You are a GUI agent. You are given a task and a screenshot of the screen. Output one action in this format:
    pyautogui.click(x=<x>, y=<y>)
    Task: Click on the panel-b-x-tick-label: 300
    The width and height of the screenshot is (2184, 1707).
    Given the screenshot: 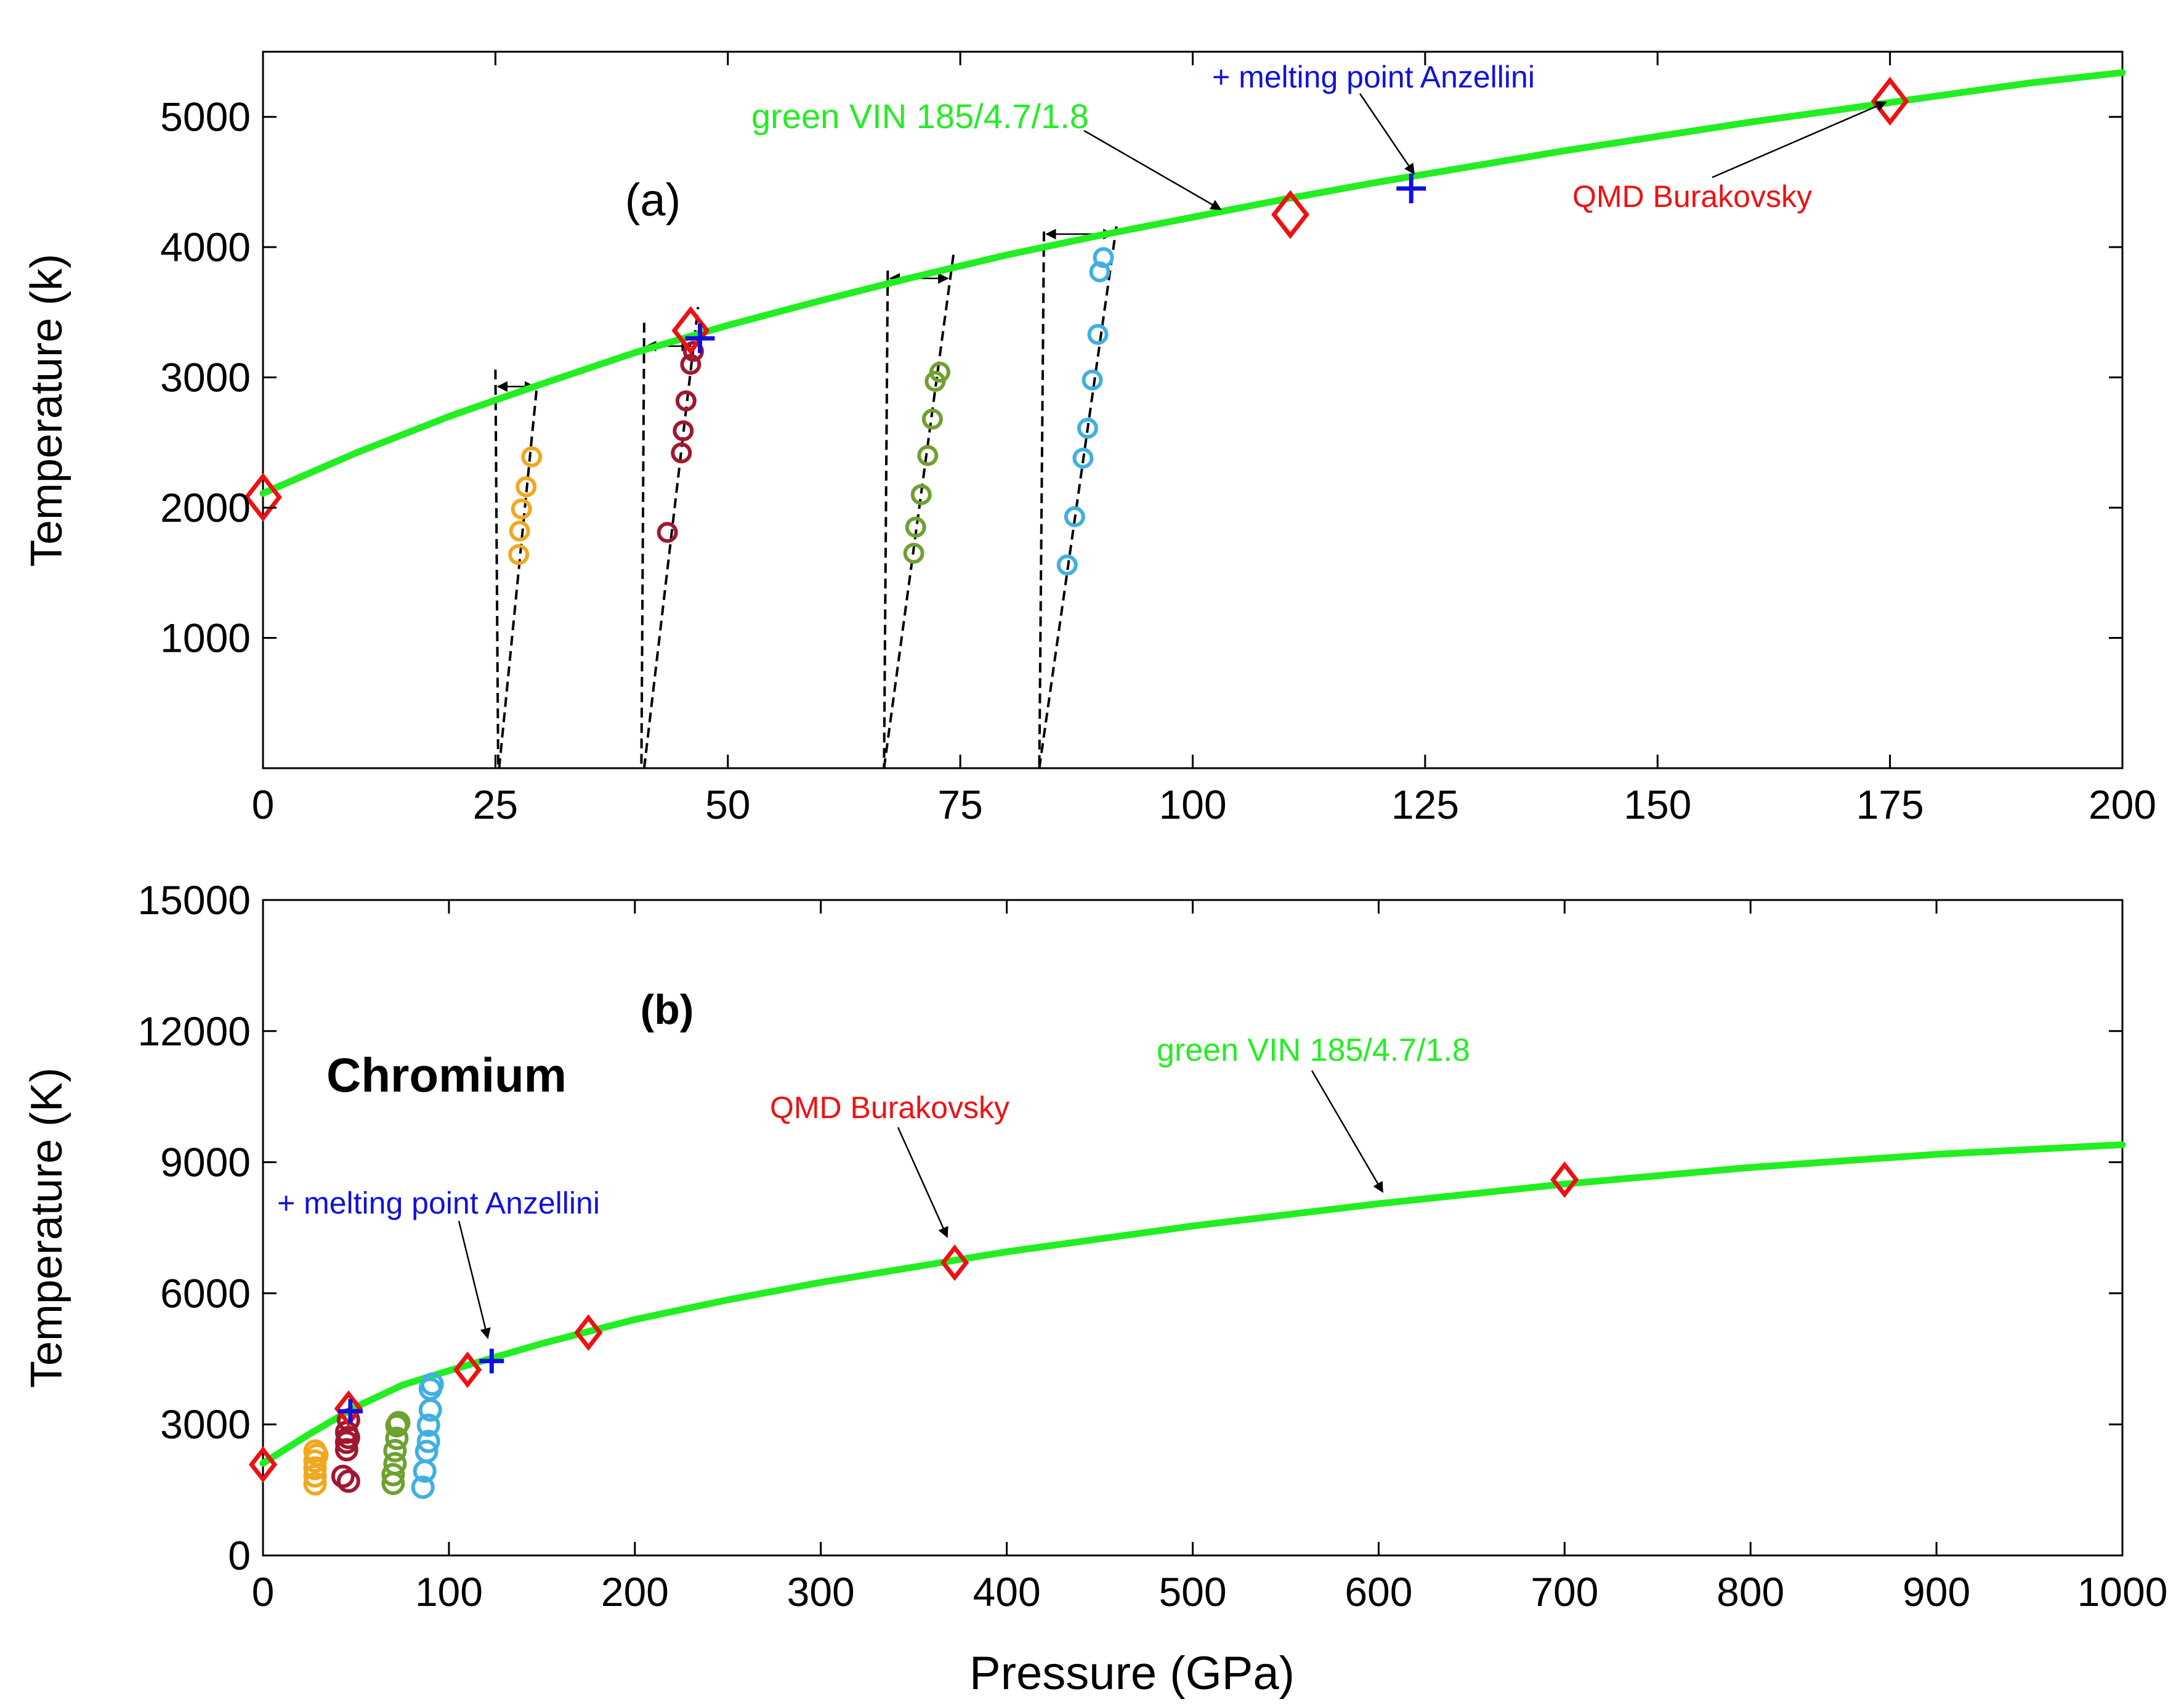 What is the action you would take?
    pyautogui.click(x=821, y=1592)
    